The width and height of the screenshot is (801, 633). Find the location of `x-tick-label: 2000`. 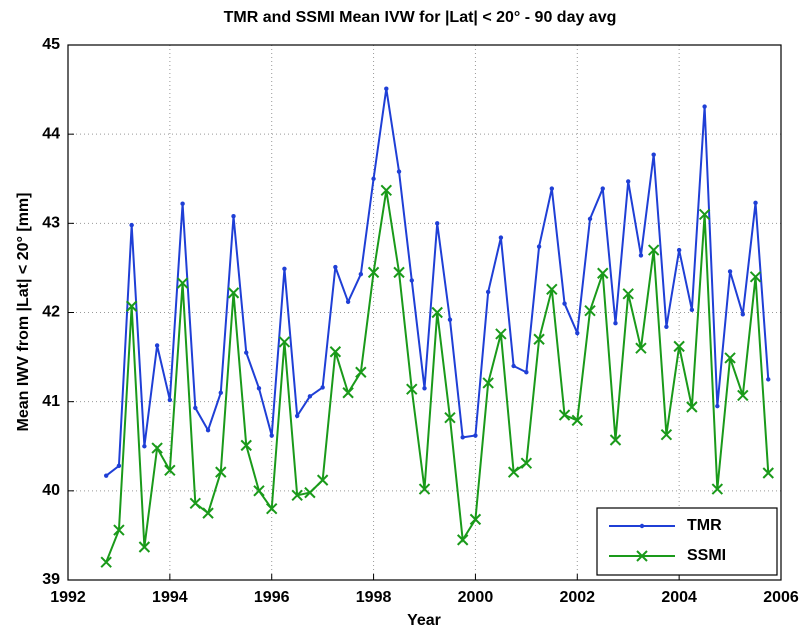

x-tick-label: 2000 is located at coordinates (476, 597).